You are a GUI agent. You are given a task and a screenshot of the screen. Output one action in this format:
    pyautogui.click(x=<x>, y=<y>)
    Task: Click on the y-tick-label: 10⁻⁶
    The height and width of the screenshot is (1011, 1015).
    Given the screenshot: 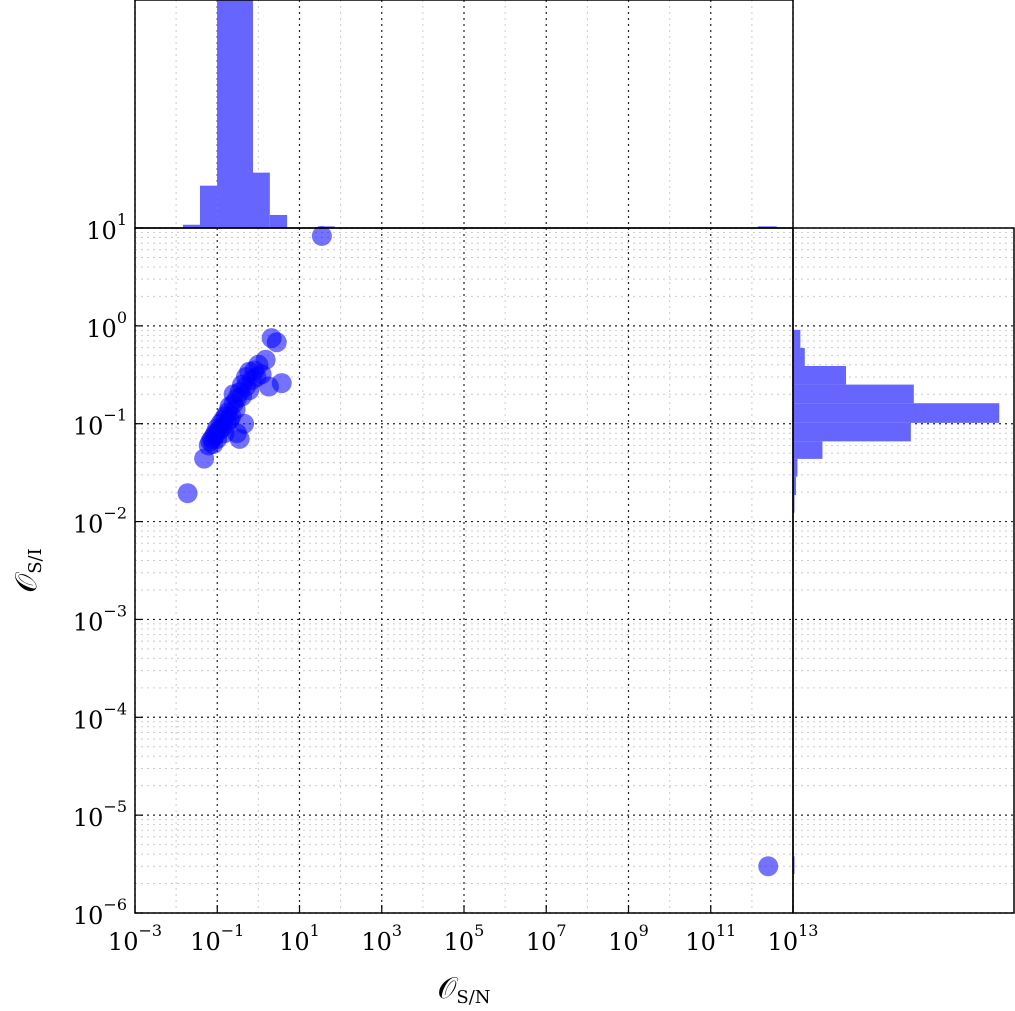 What is the action you would take?
    pyautogui.click(x=100, y=912)
    